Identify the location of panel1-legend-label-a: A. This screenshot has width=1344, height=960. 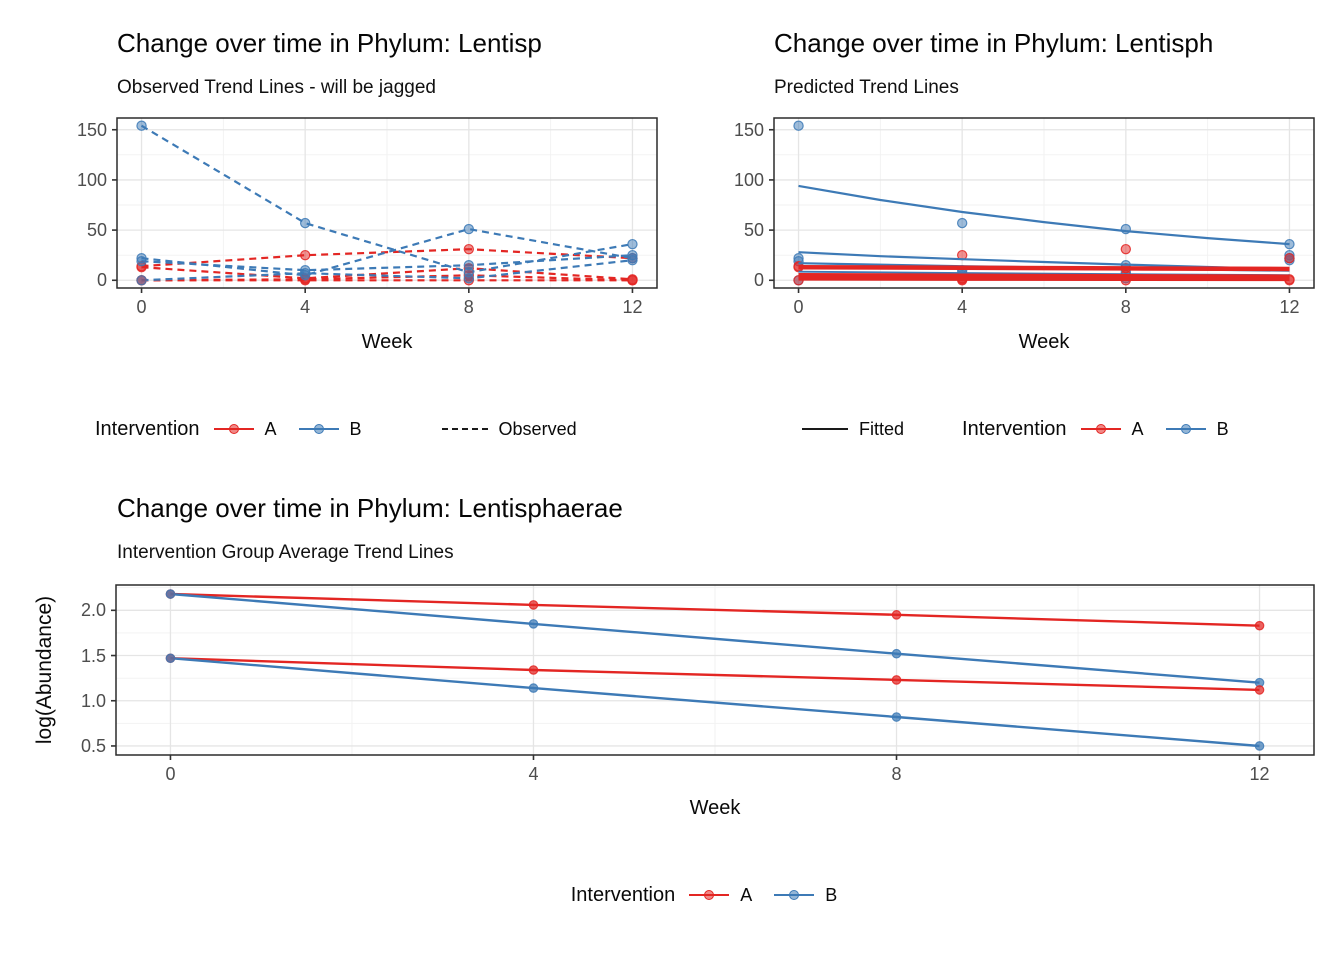
(270, 428).